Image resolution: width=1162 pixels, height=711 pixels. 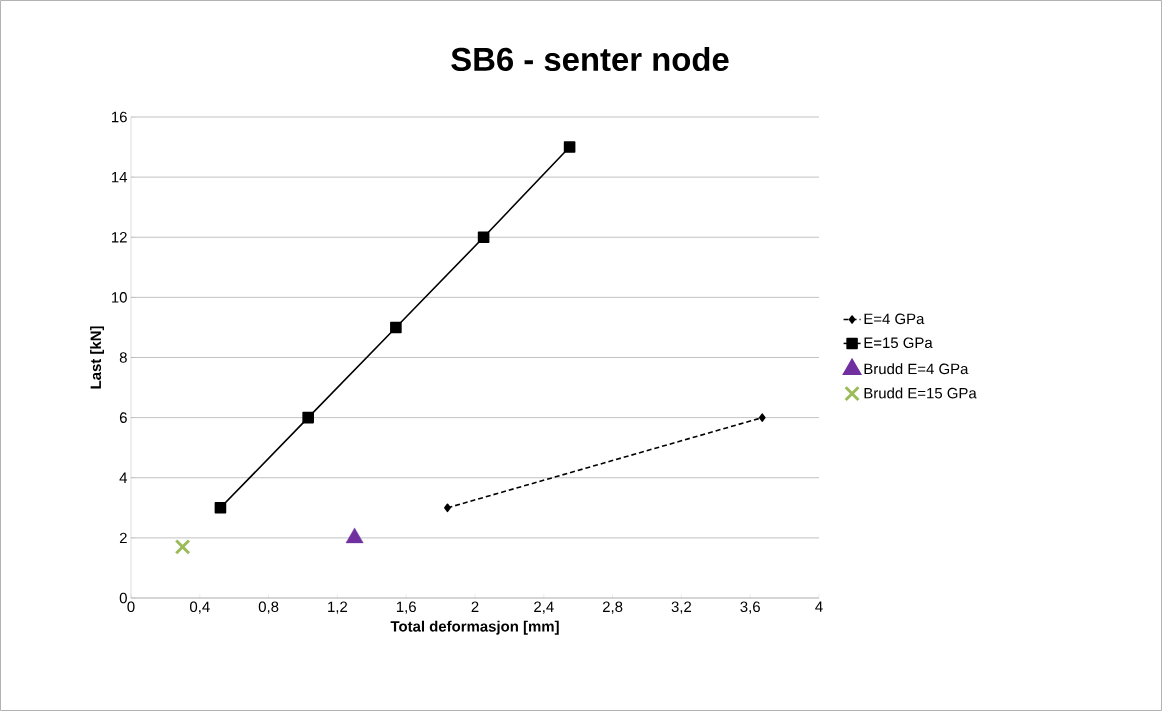 What do you see at coordinates (894, 319) in the screenshot?
I see `legend-label: E=4 GPa` at bounding box center [894, 319].